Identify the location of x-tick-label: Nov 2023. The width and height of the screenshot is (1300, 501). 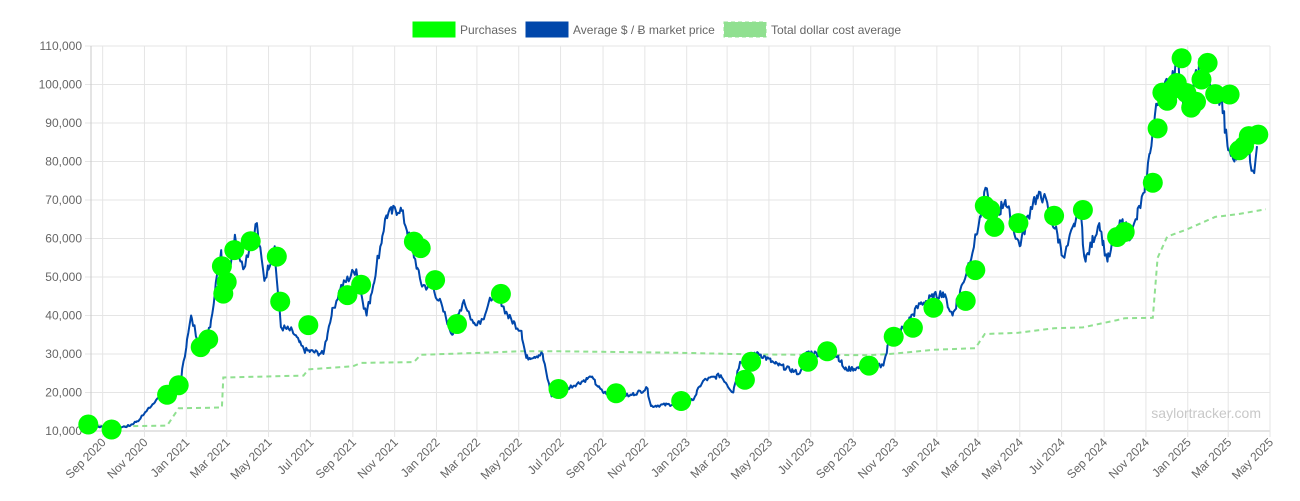
(878, 458).